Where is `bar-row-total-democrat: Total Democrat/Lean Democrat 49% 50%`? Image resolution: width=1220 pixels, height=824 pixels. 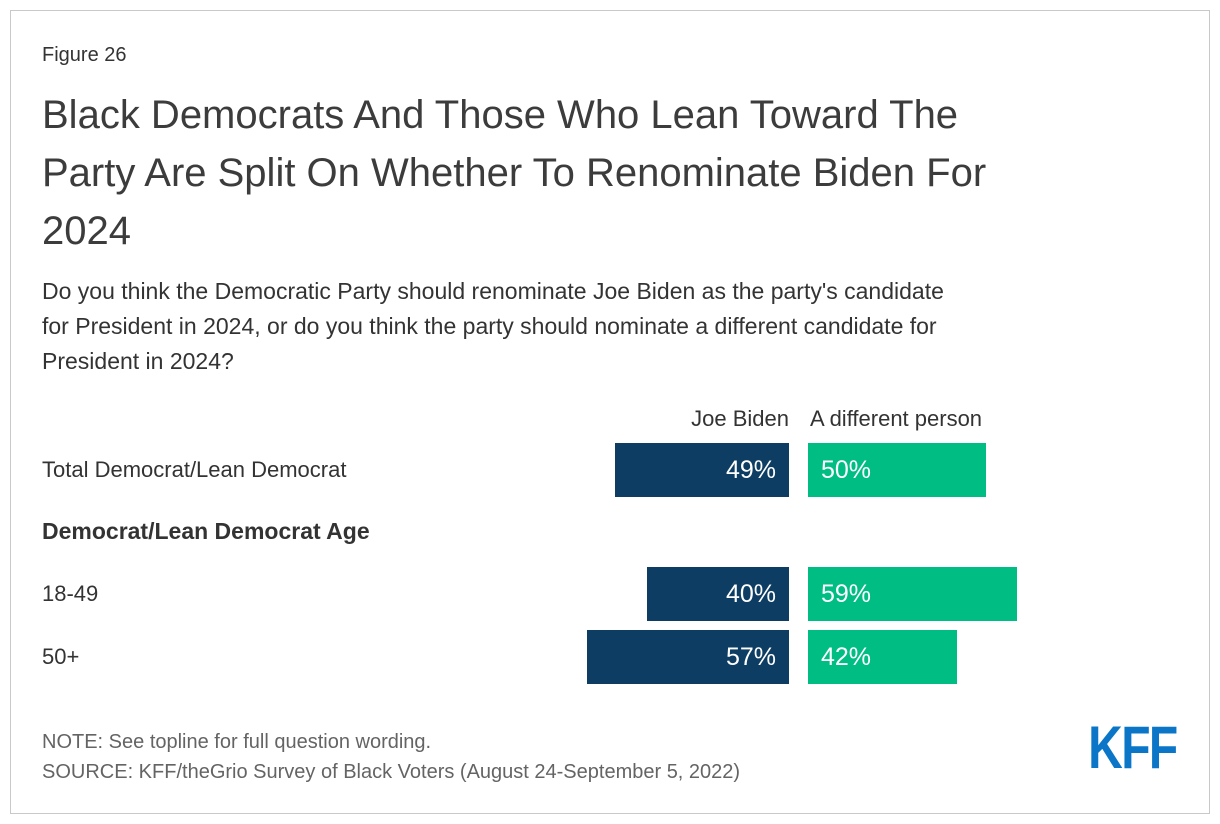 bar-row-total-democrat: Total Democrat/Lean Democrat 49% 50% is located at coordinates (610, 470).